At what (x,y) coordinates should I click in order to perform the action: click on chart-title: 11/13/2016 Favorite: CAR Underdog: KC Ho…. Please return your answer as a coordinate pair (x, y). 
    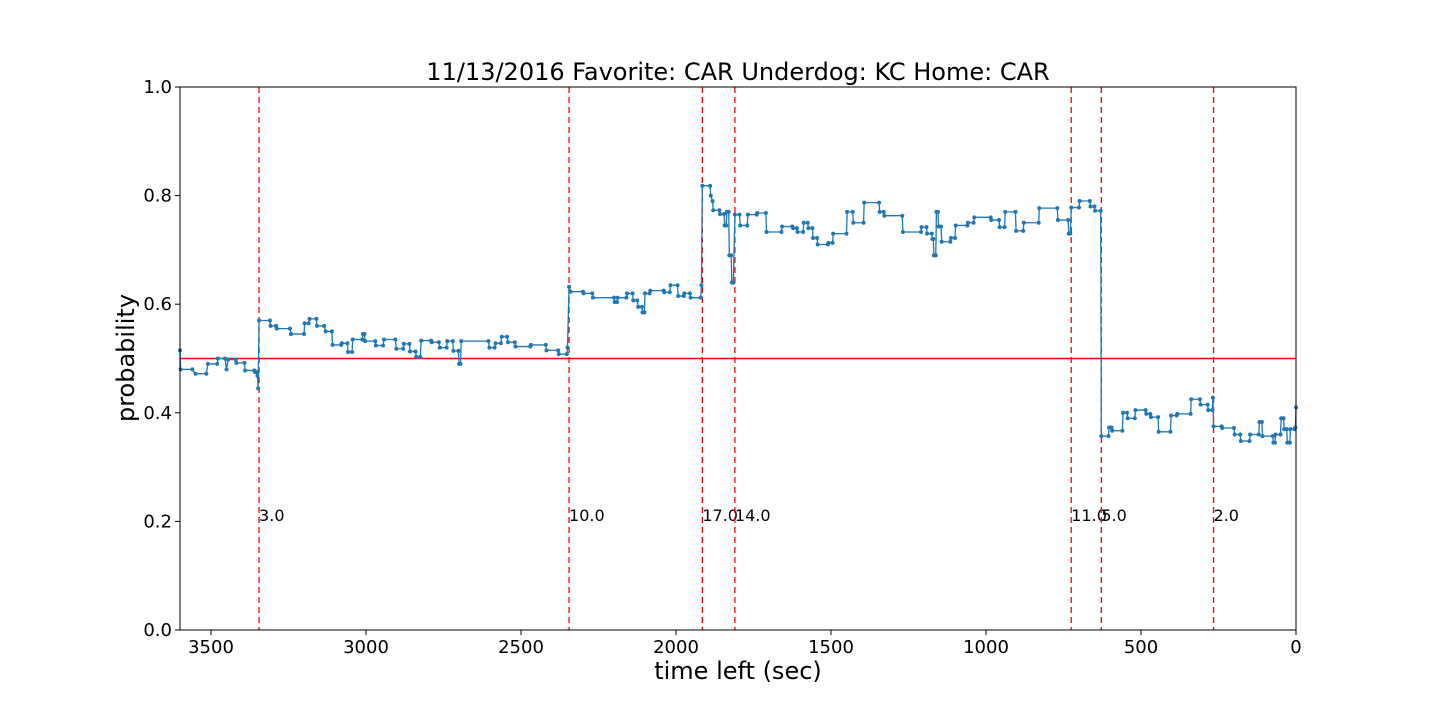
    Looking at the image, I should click on (737, 72).